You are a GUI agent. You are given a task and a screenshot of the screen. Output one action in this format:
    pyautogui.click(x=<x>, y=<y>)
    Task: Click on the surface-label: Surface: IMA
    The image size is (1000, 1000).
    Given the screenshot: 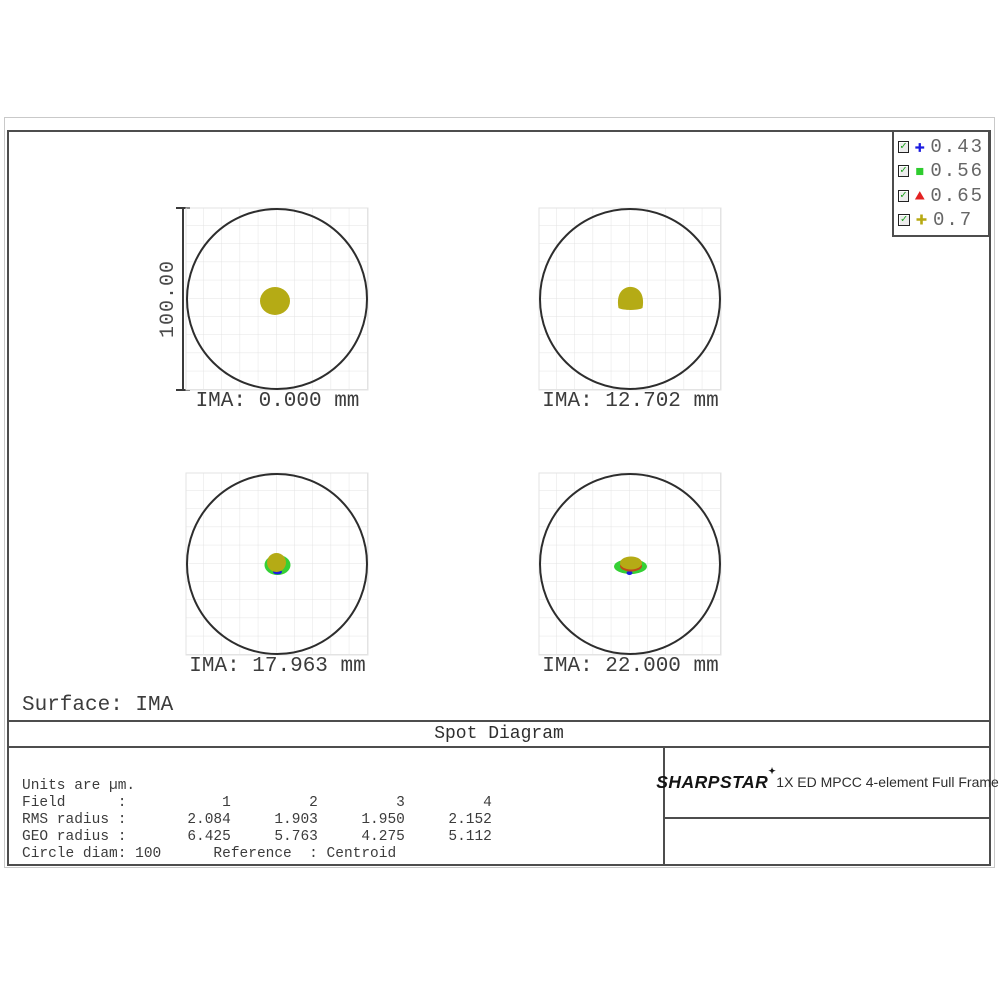 What is the action you would take?
    pyautogui.click(x=98, y=705)
    